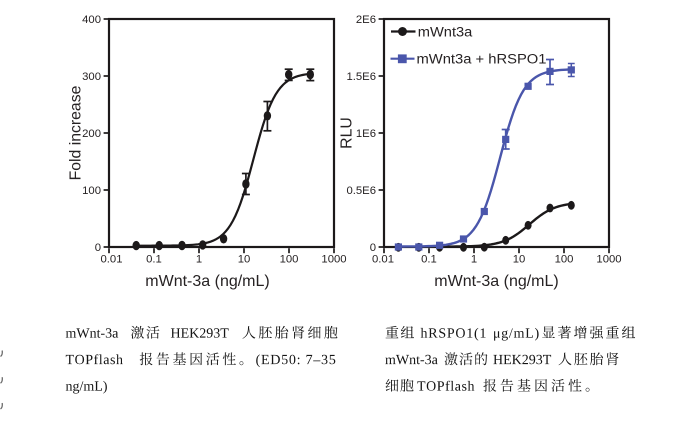  I want to click on svg-text: mWnt3a, so click(445, 32).